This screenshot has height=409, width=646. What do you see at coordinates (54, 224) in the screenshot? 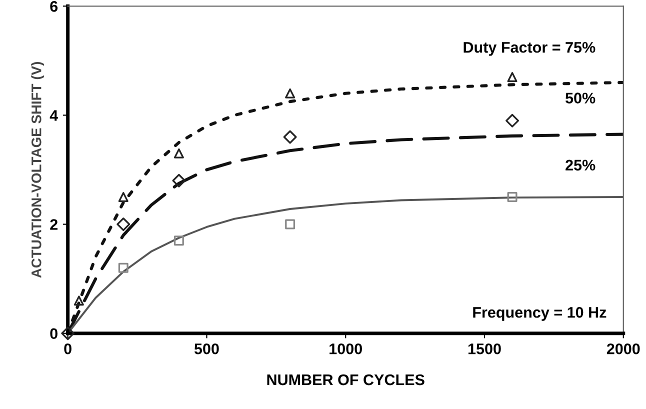
I see `y-tick-label: 2` at bounding box center [54, 224].